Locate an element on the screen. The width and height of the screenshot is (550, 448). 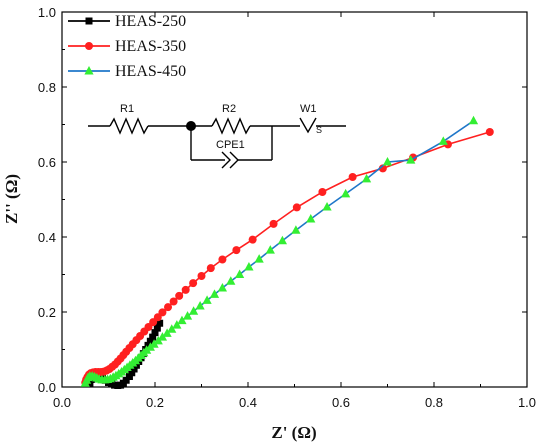
resistor-r2 is located at coordinates (231, 126).